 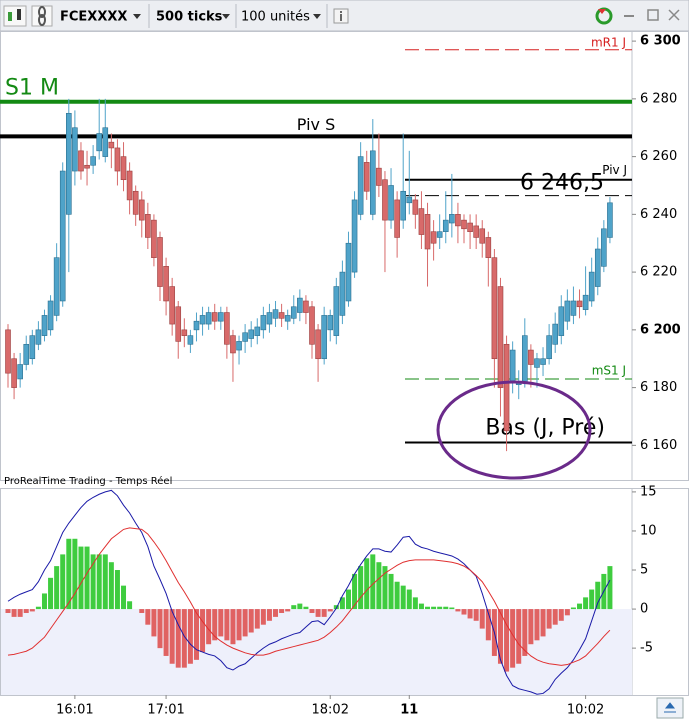 I want to click on level-label: 6 246,5, so click(x=562, y=183).